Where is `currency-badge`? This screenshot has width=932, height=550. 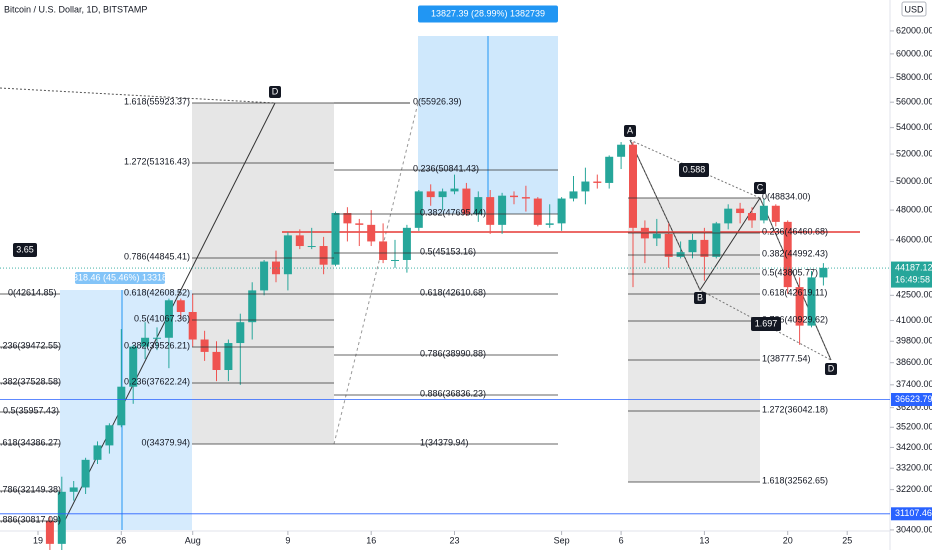
currency-badge is located at coordinates (914, 9).